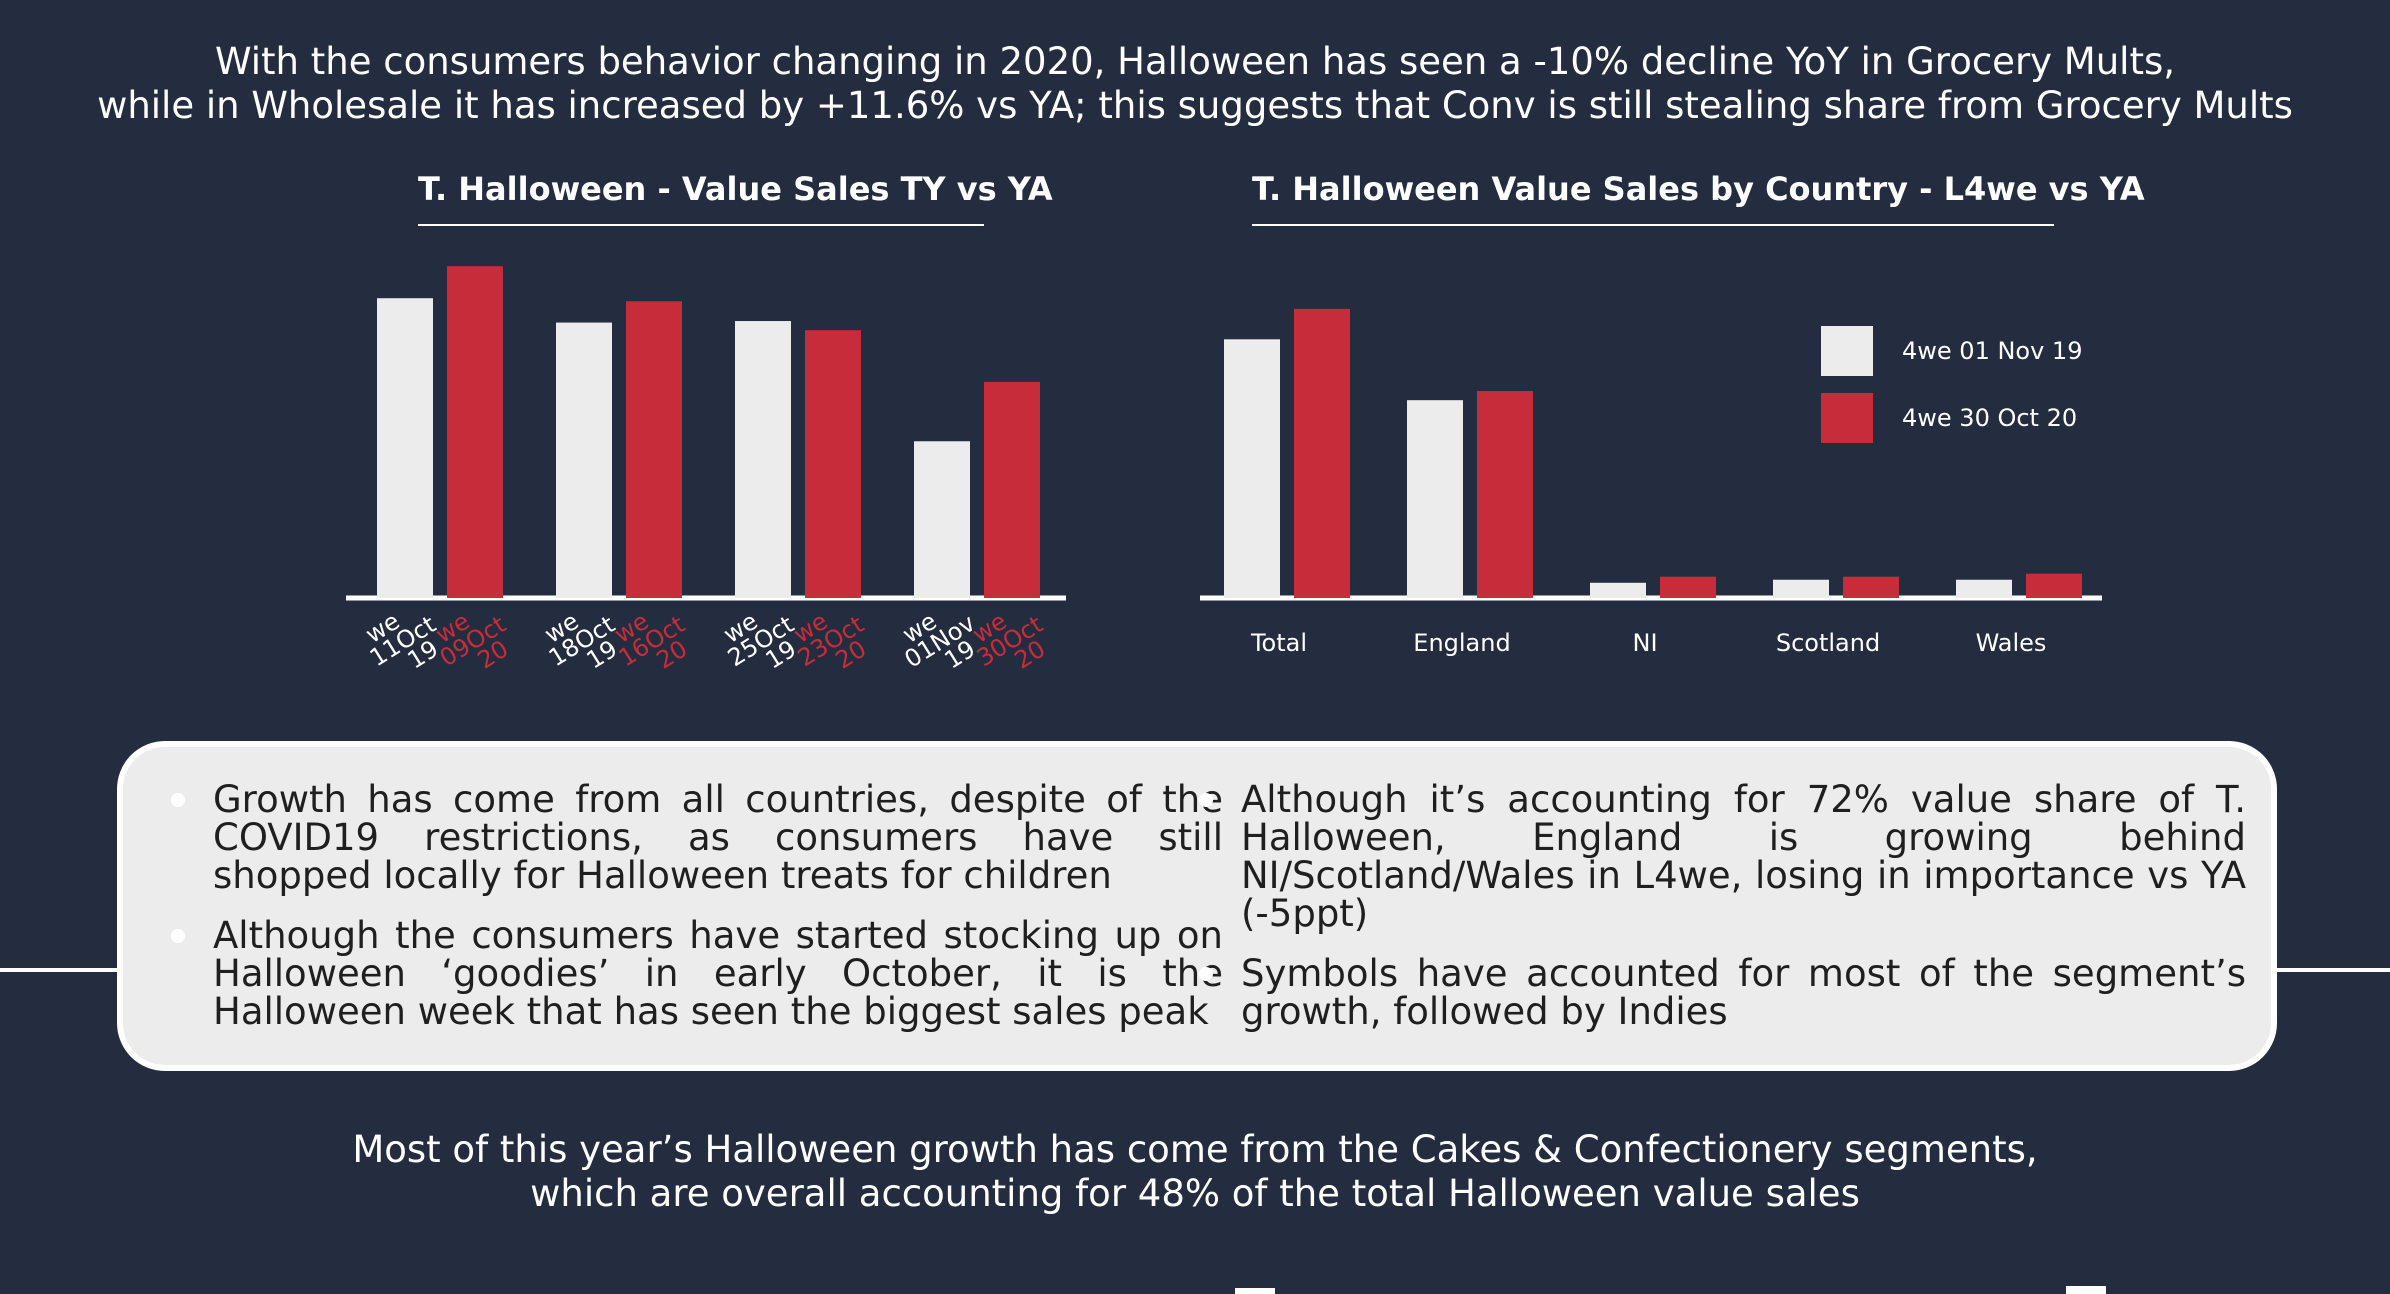  I want to click on week-label-ya-text: we01Nov19, so click(940, 641).